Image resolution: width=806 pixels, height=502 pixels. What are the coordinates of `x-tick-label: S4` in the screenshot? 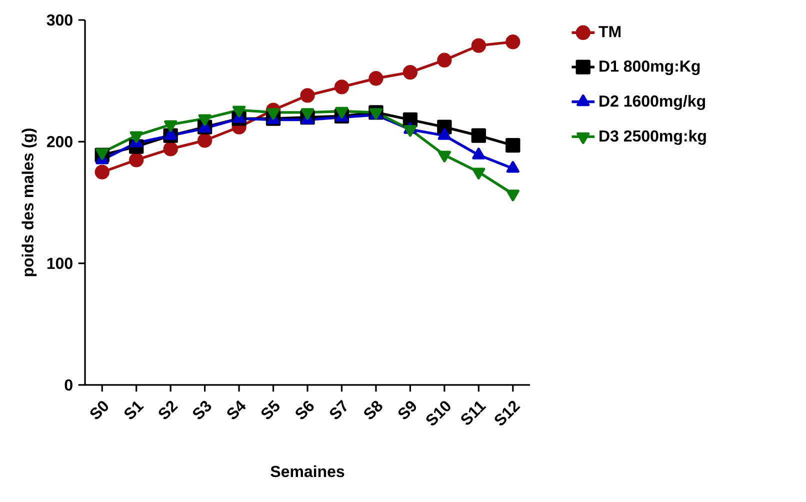 It's located at (236, 410).